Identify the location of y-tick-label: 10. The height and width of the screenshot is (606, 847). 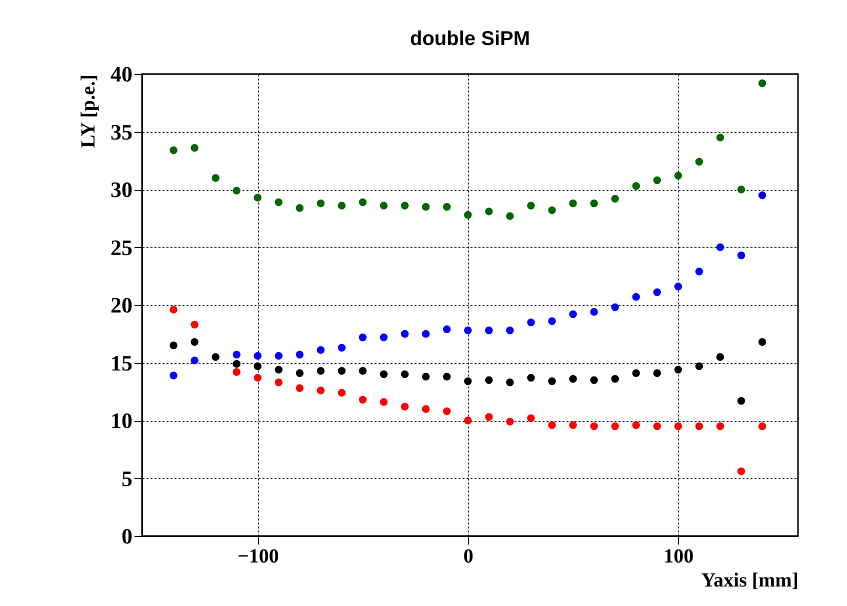
(121, 420).